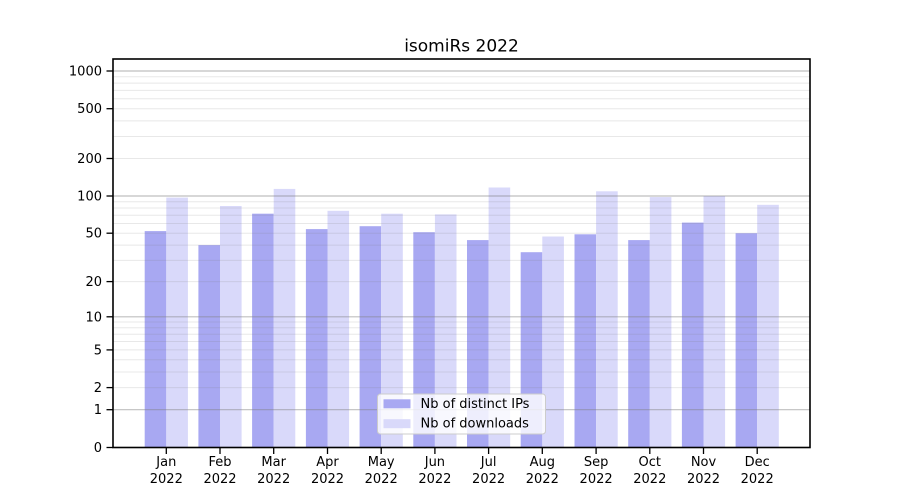  I want to click on bar-sep-2022-distinct-ips, so click(585, 341).